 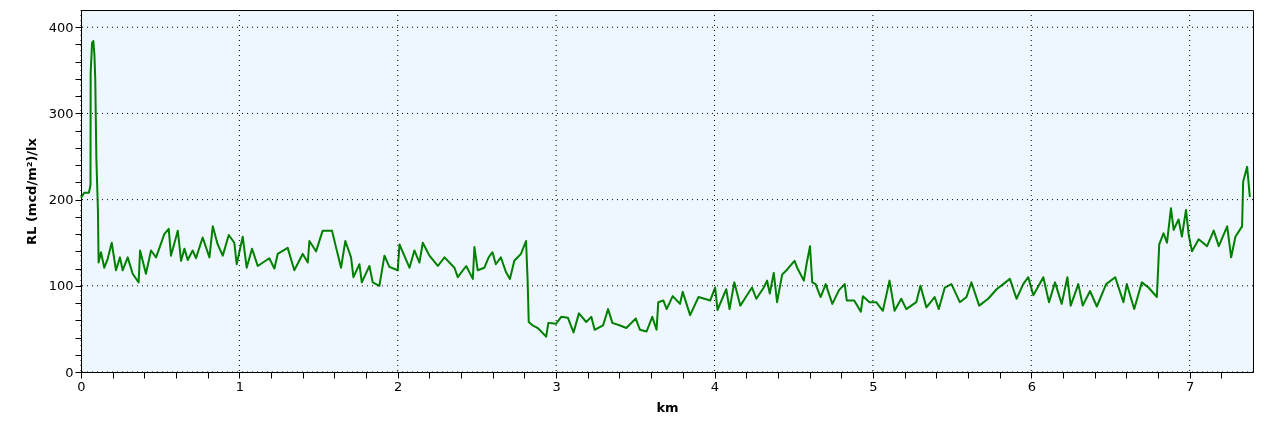 What do you see at coordinates (556, 386) in the screenshot?
I see `x-tick-label: 3` at bounding box center [556, 386].